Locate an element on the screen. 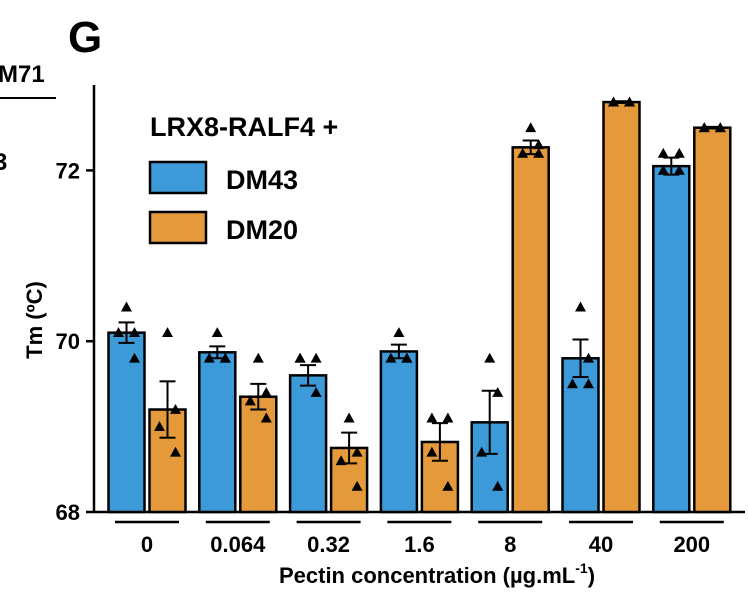 The image size is (748, 610). x-axis-title: Pectin concentration (µg.mL-1) is located at coordinates (437, 574).